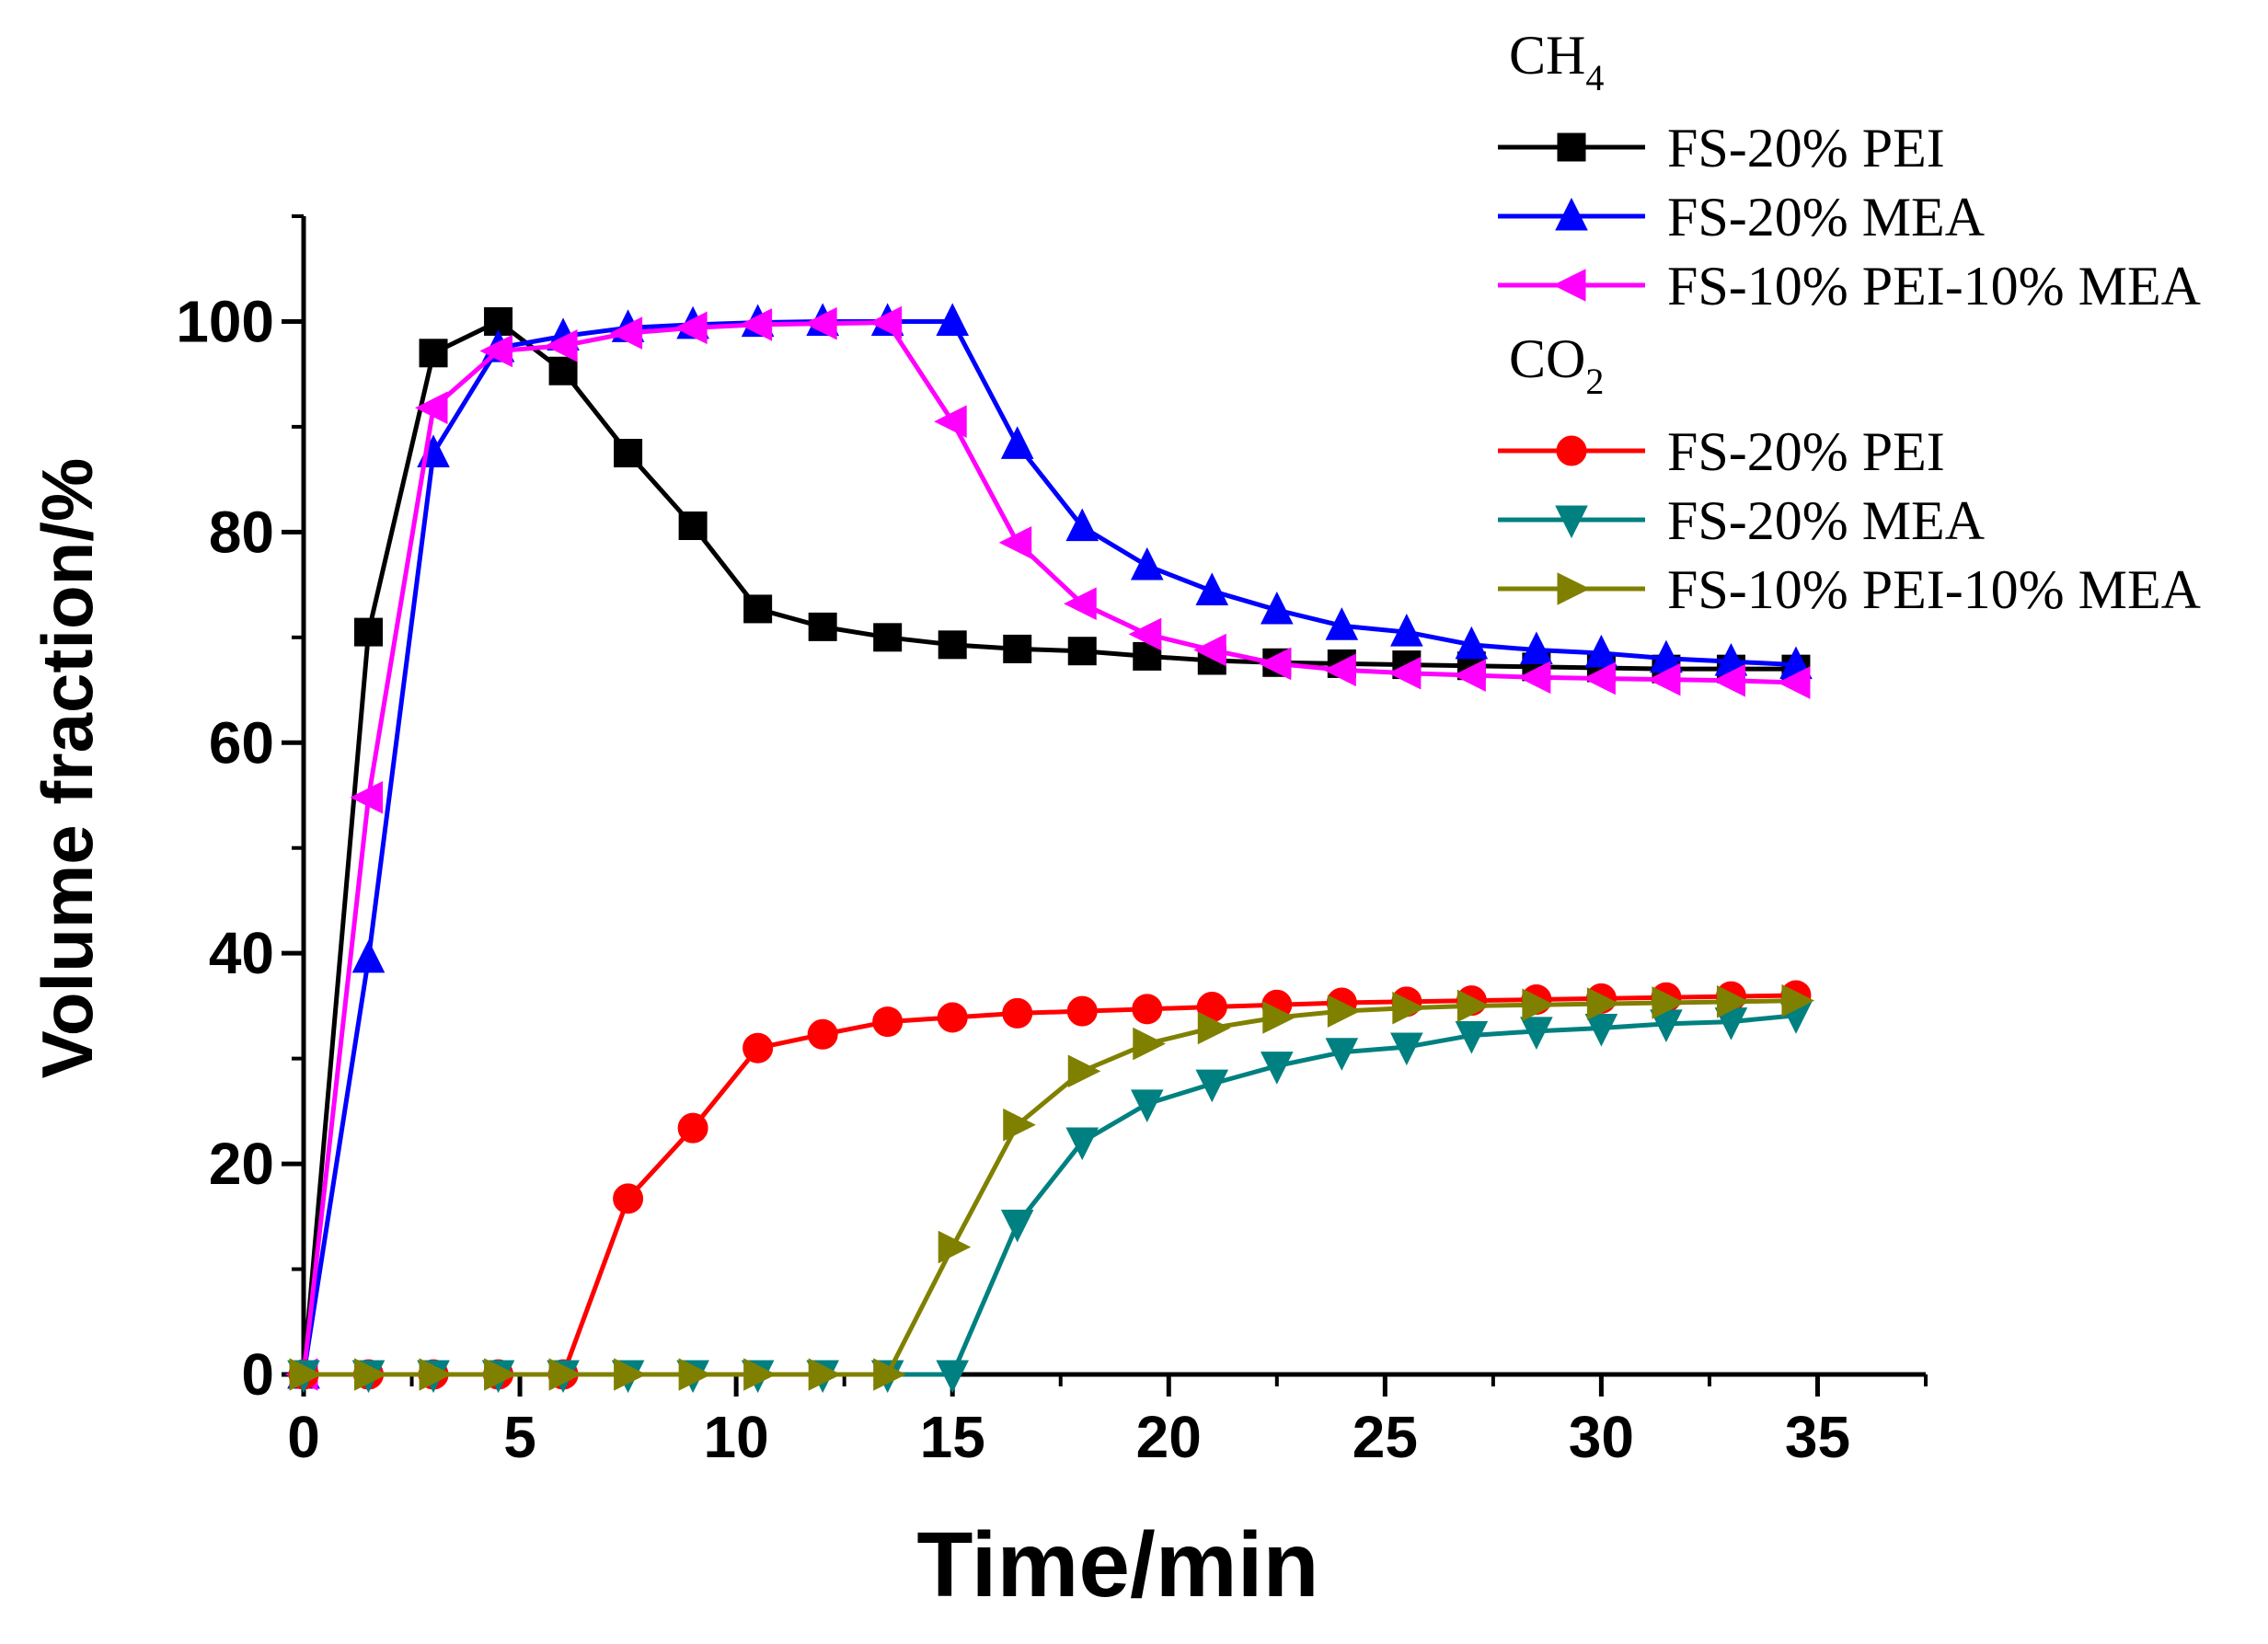 The height and width of the screenshot is (1644, 2268). I want to click on series-line, so click(1051, 1195).